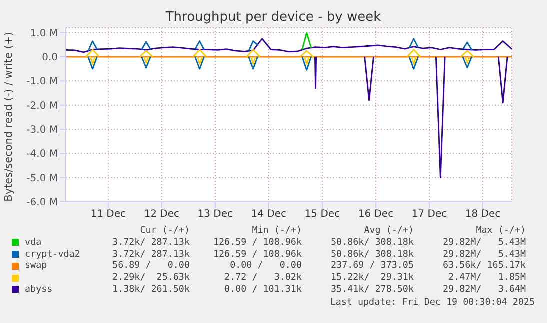 The width and height of the screenshot is (547, 323). I want to click on text: 35.41k/ 278.50k, so click(372, 290).